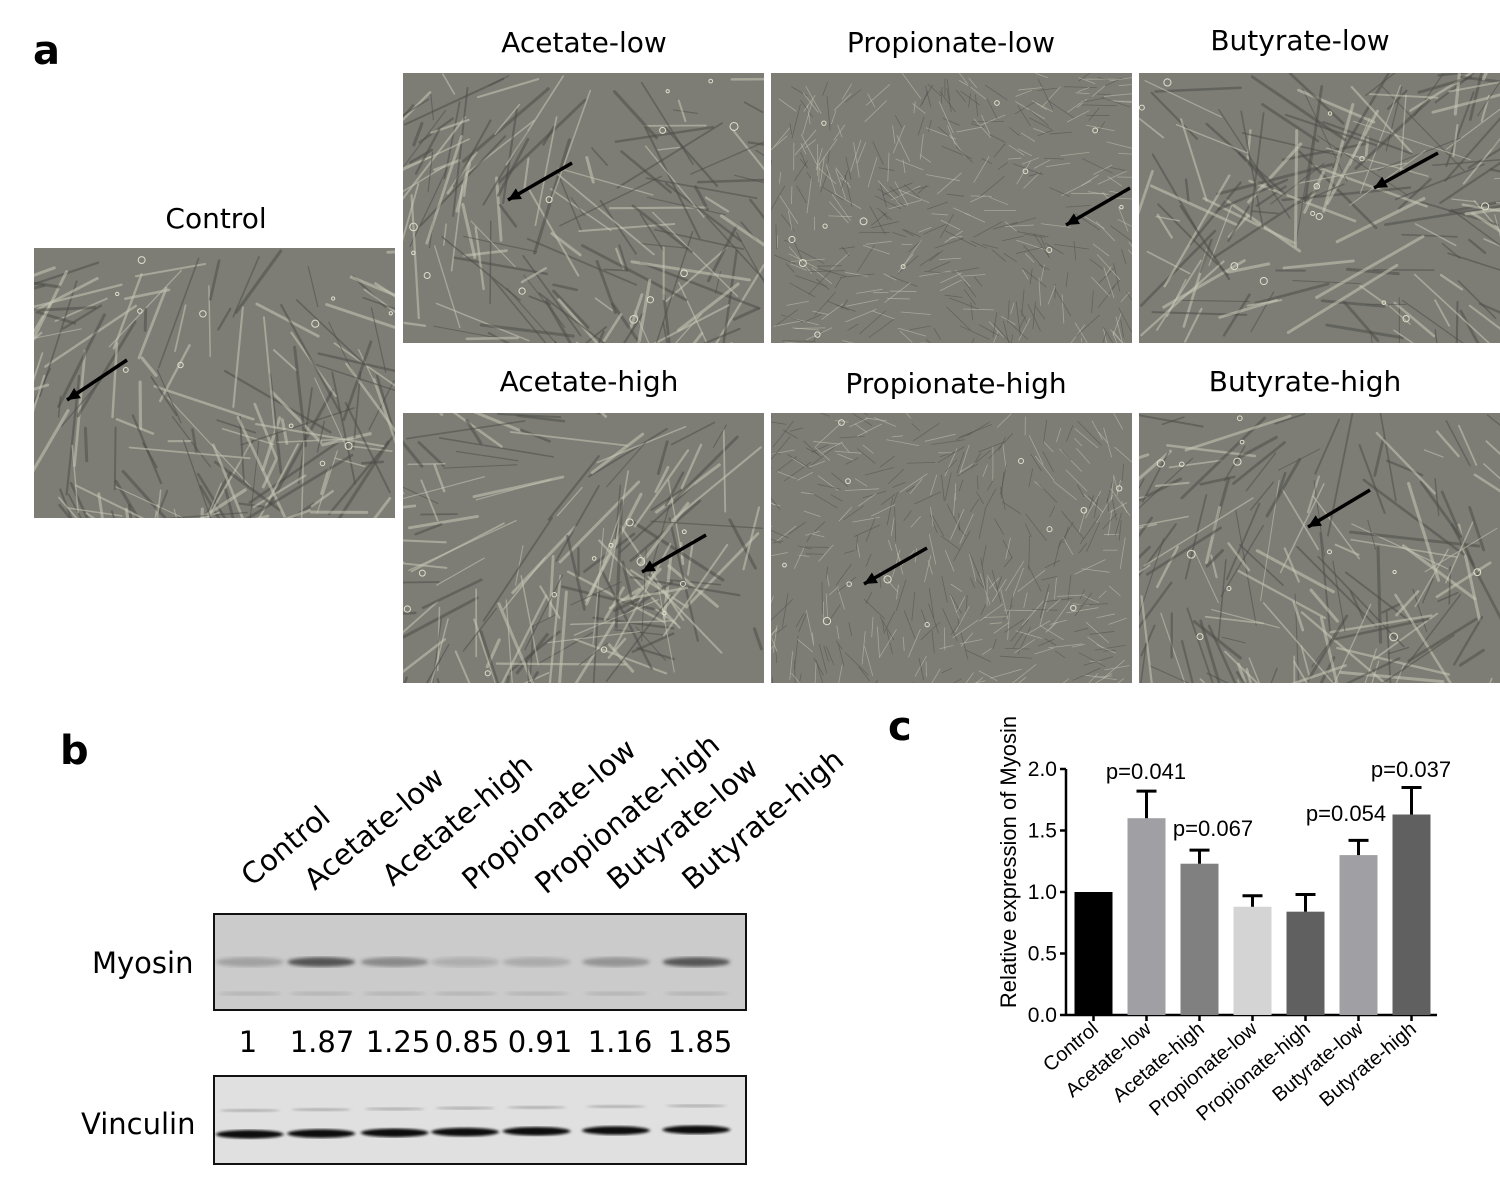  I want to click on micrograph-label-acetate-low: Acetate-low, so click(584, 42).